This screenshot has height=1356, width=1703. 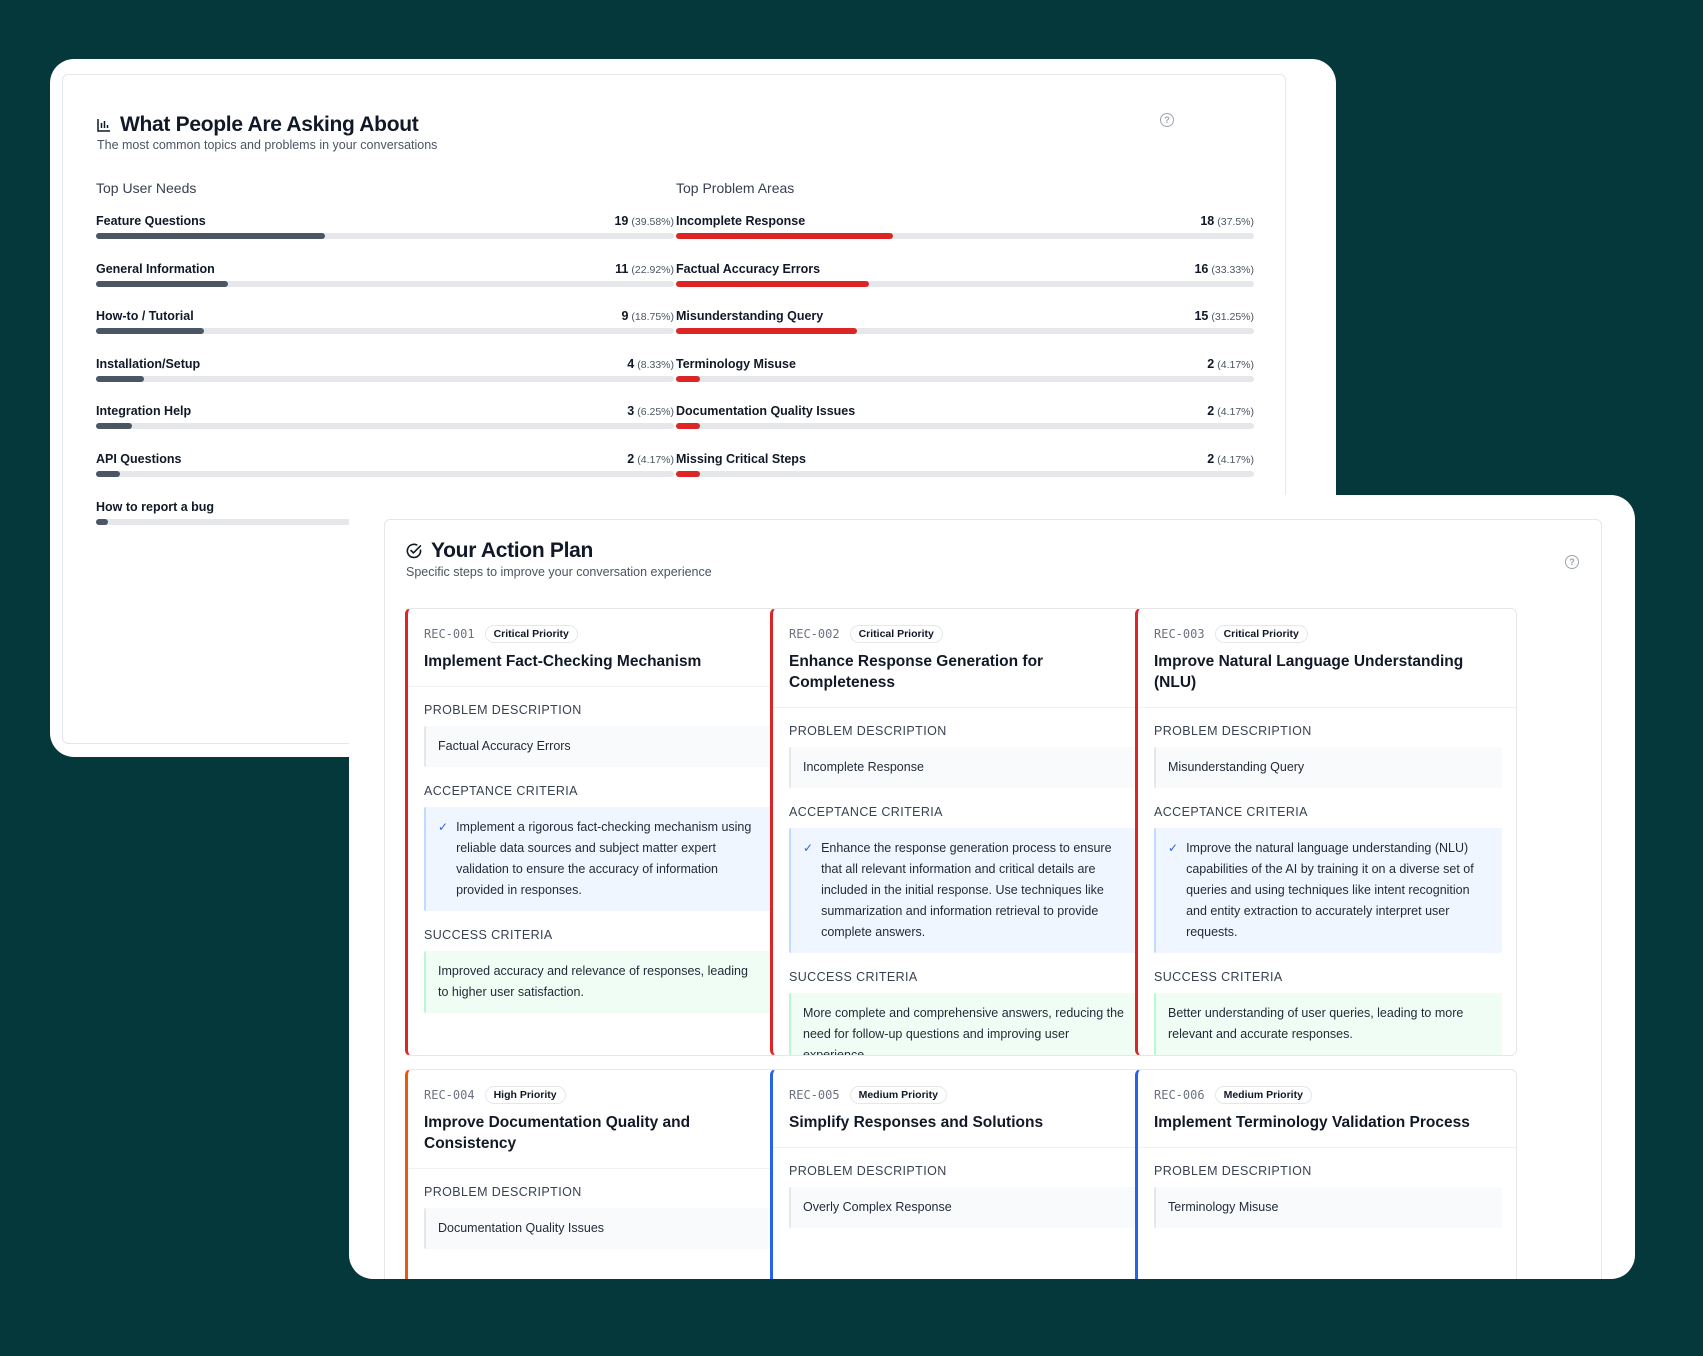 I want to click on stat-row: Terminology Misuse 2 (4.17%), so click(x=965, y=381).